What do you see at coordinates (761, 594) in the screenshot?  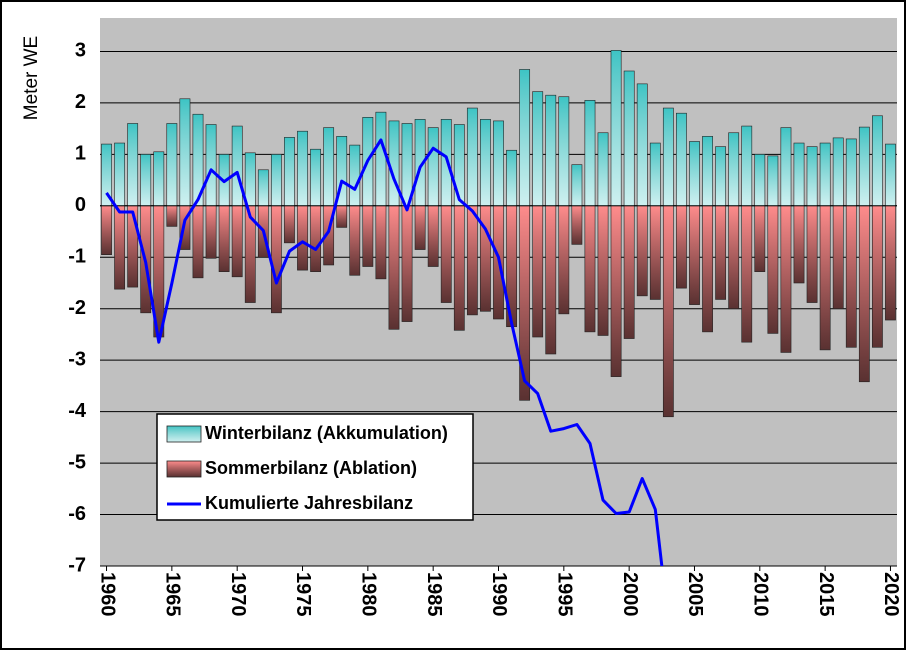 I see `x-tick-label: 2010` at bounding box center [761, 594].